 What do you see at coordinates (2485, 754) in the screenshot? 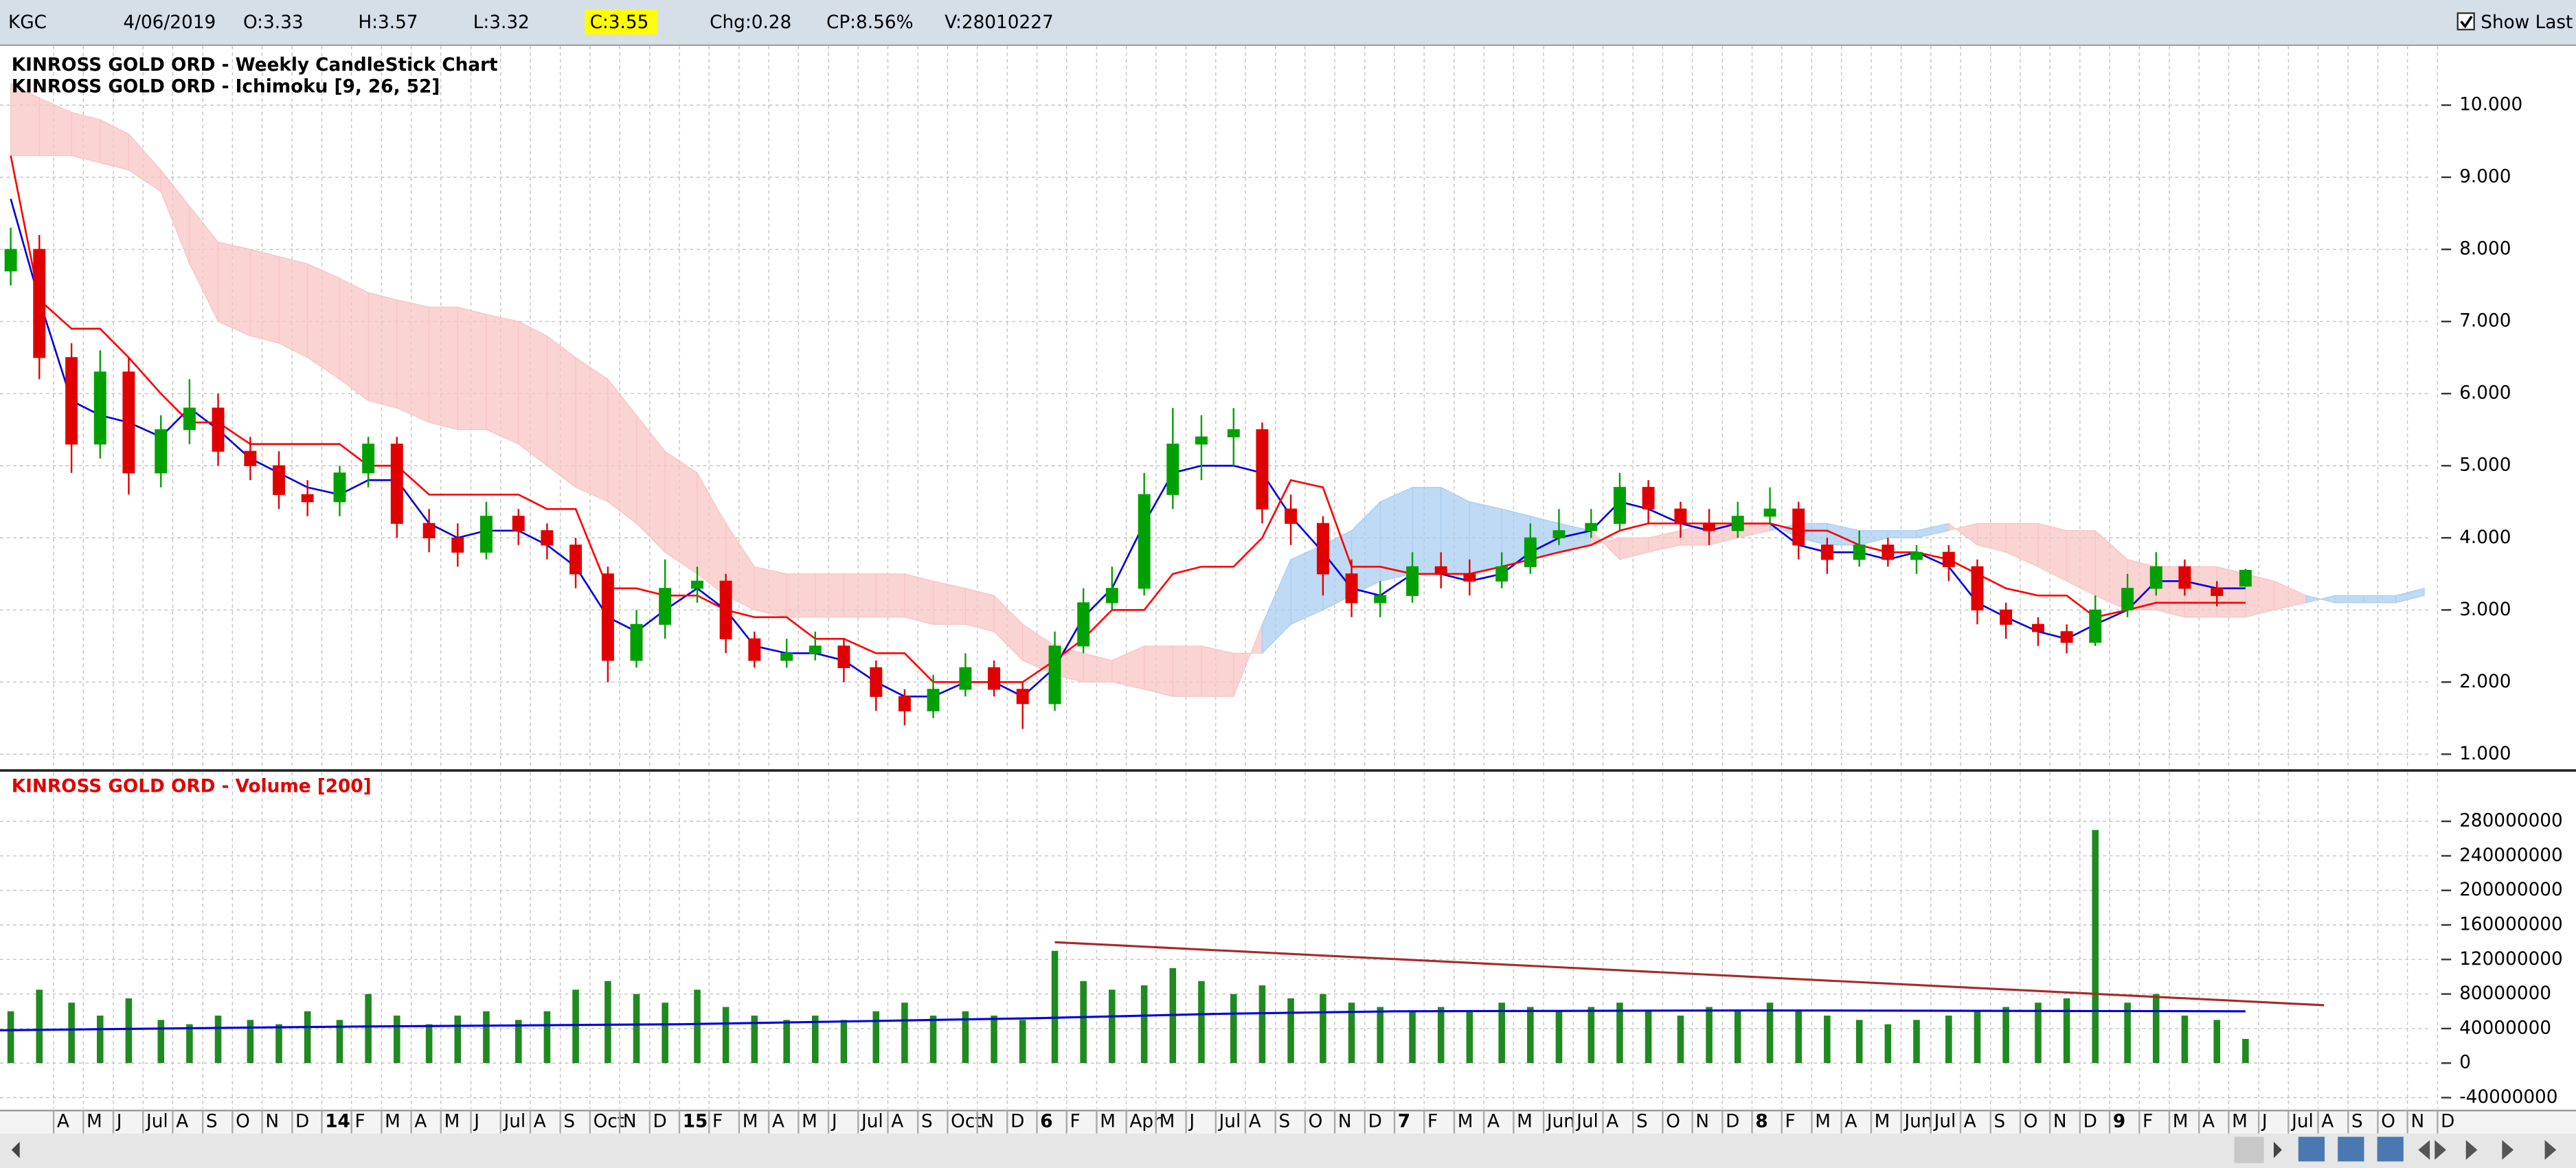
I see `y-tick-label: 1.000` at bounding box center [2485, 754].